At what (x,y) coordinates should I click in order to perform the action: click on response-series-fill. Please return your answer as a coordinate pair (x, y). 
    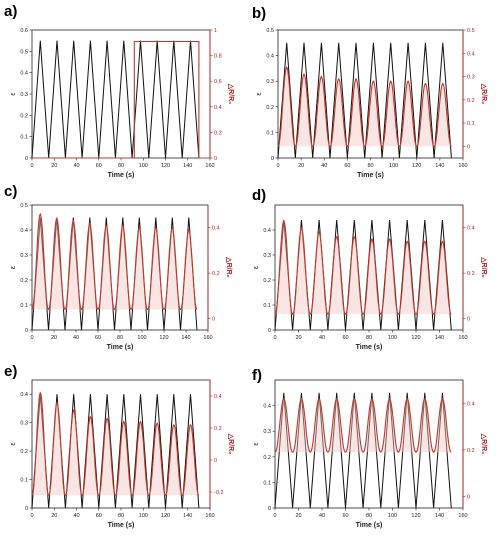
    Looking at the image, I should click on (365, 107).